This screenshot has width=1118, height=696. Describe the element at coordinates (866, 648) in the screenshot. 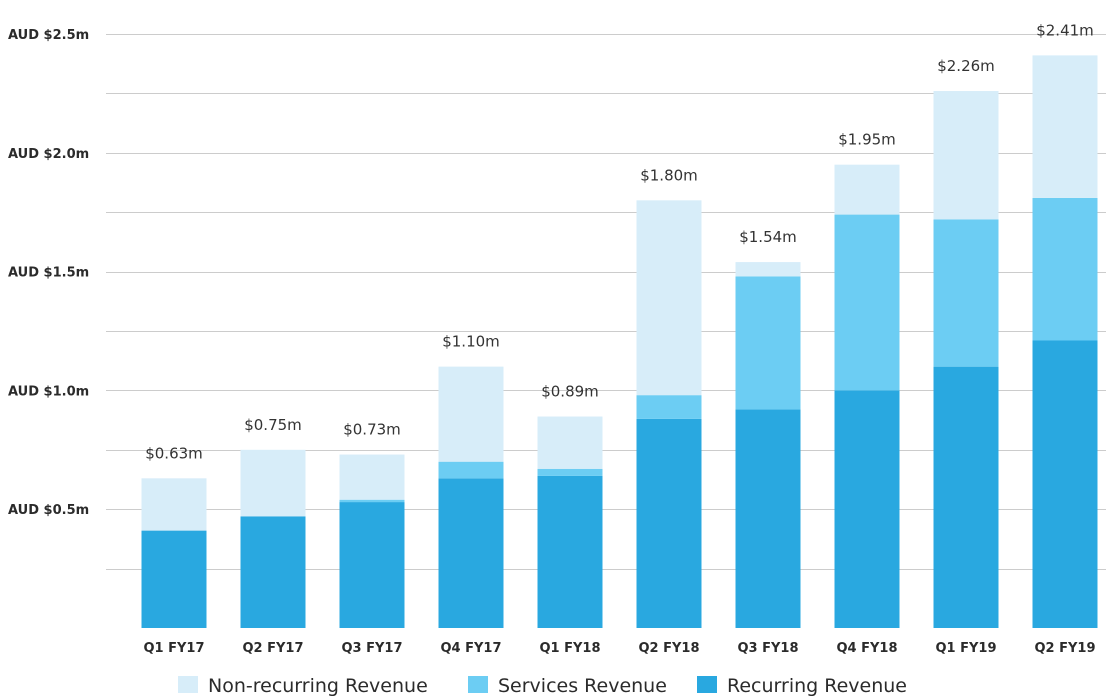

I see `x-tick-label: Q4 FY18` at that location.